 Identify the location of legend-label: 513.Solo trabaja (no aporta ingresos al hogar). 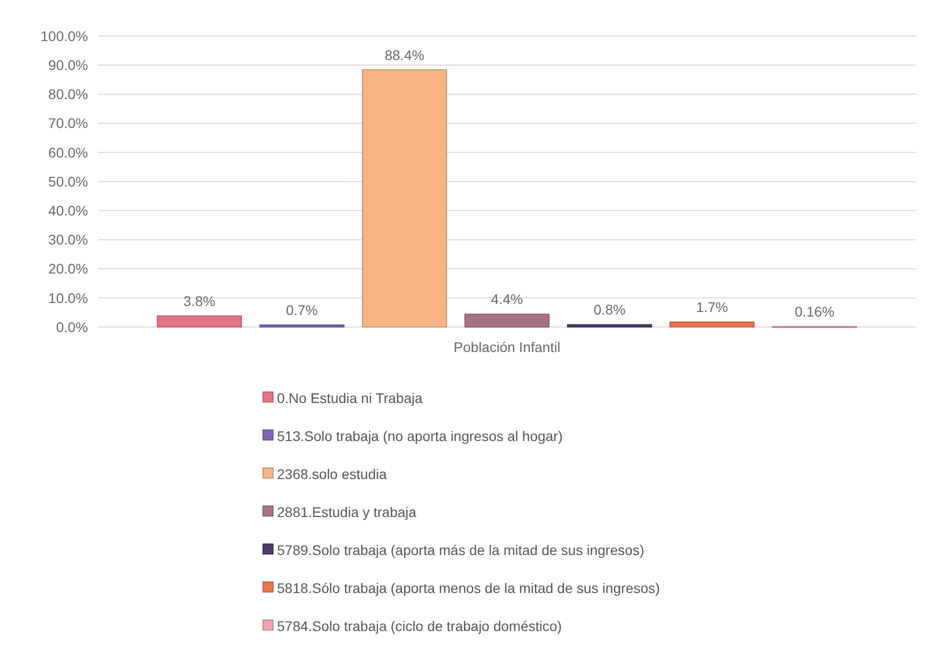
(420, 436).